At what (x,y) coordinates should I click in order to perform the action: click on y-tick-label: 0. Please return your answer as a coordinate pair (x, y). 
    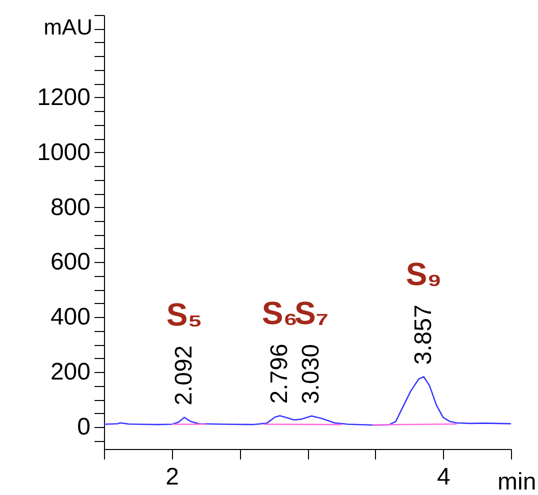
    Looking at the image, I should click on (83, 427).